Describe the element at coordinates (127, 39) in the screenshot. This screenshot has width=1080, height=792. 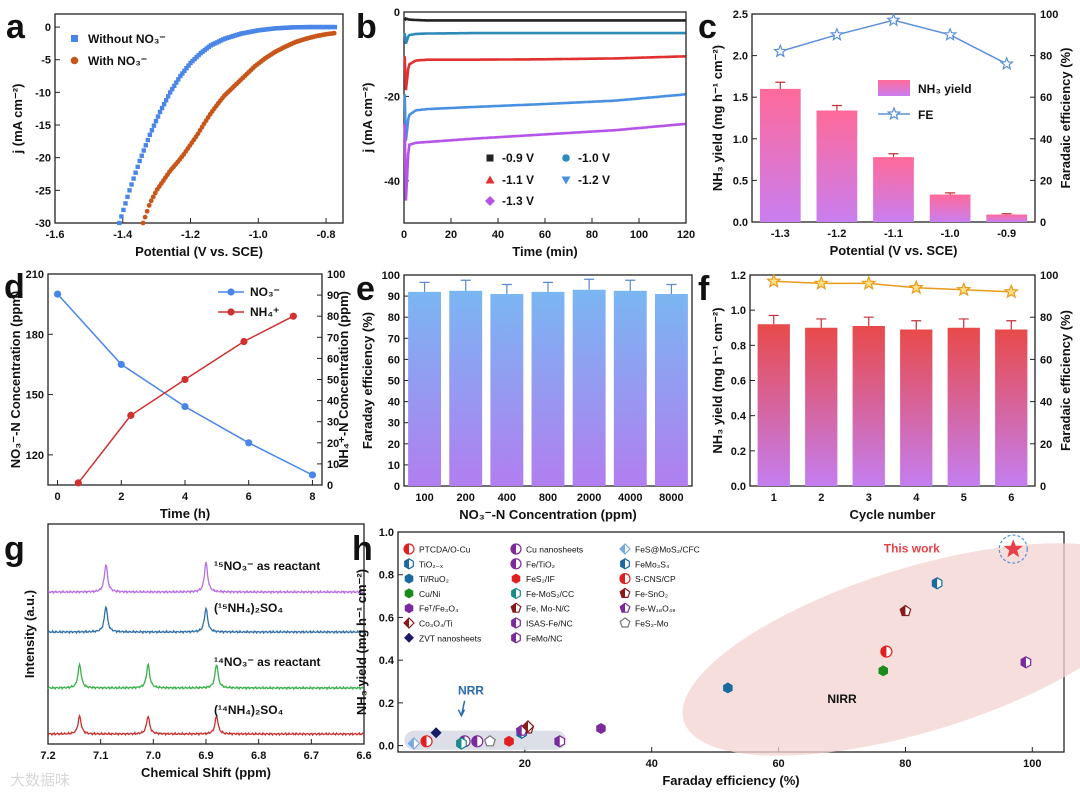
I see `legend-label: Without NO₃⁻` at that location.